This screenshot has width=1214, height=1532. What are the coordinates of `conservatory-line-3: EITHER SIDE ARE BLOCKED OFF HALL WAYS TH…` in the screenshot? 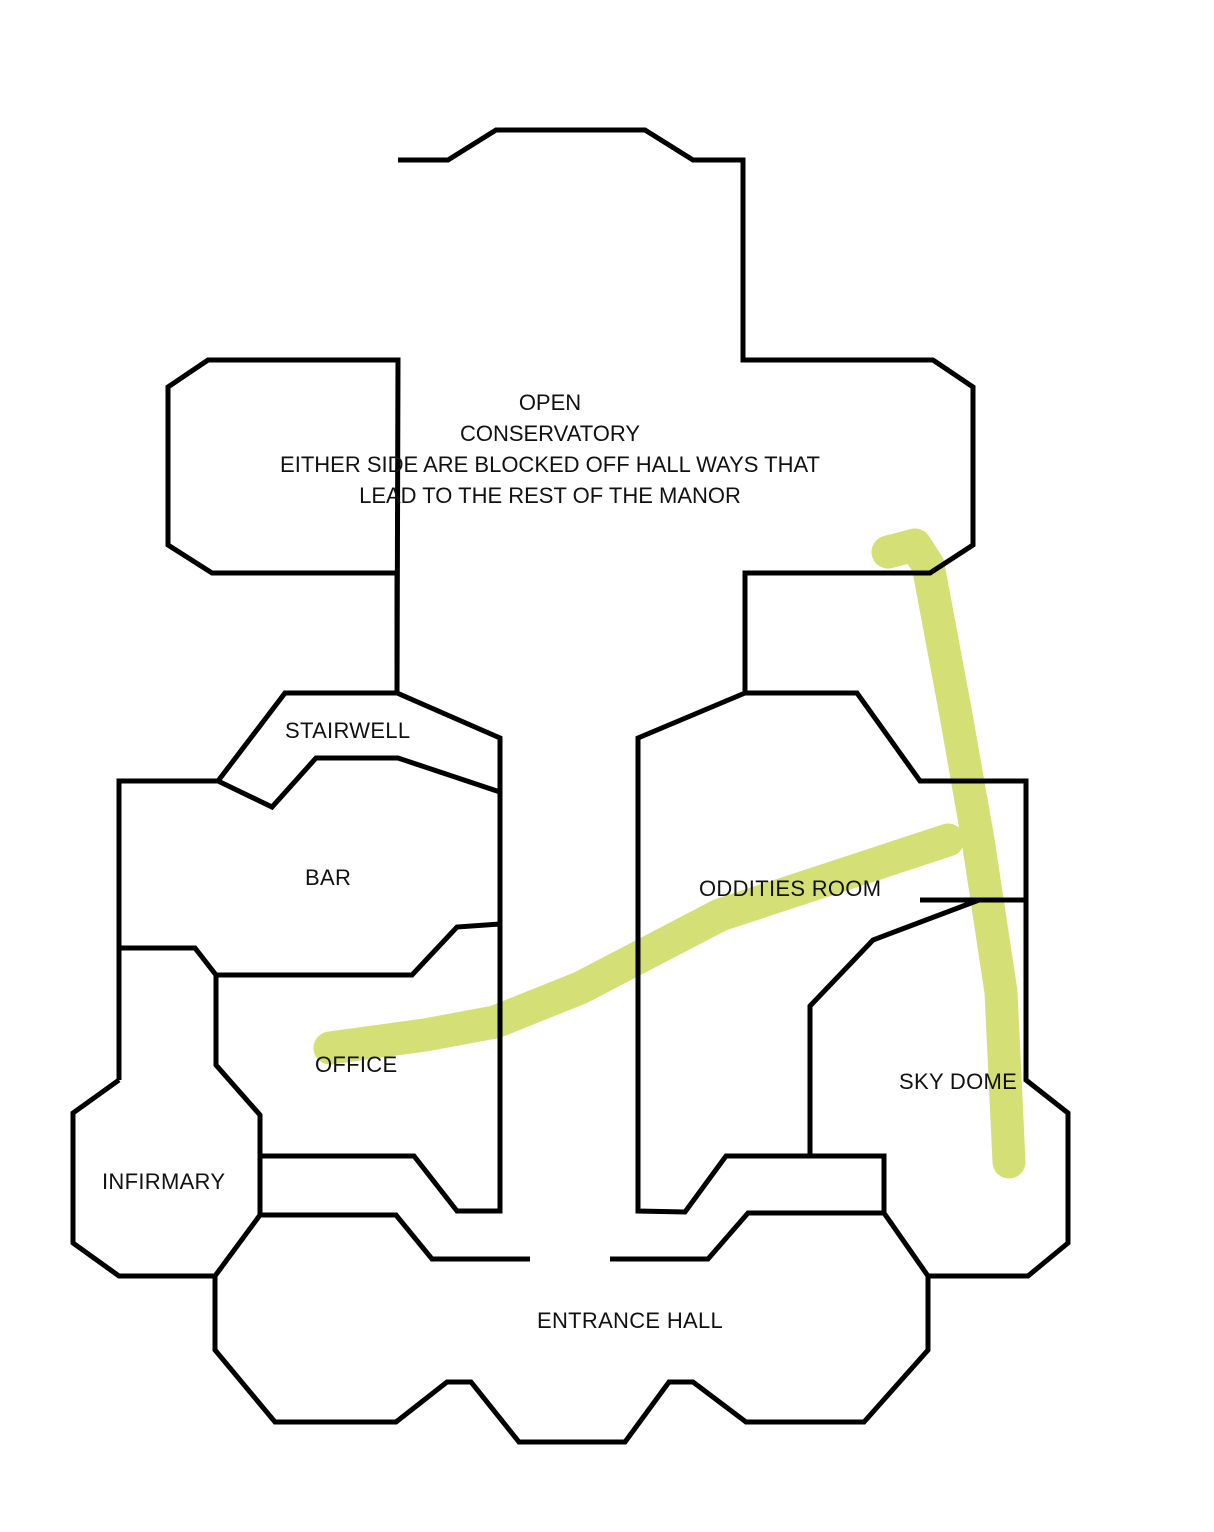 It's located at (550, 464).